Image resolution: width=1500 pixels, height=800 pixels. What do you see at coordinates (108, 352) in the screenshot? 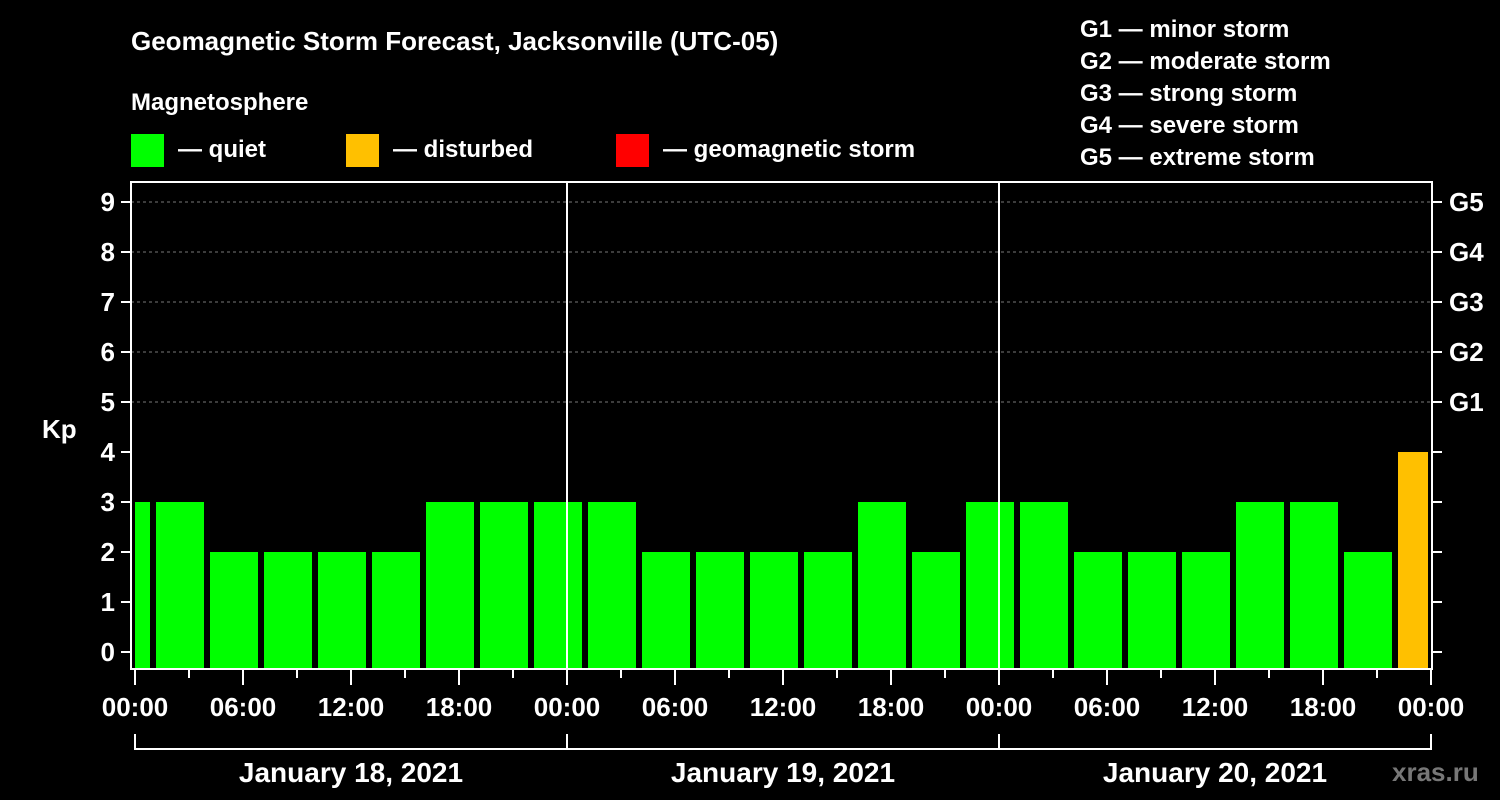
I see `y-tick-label: 6` at bounding box center [108, 352].